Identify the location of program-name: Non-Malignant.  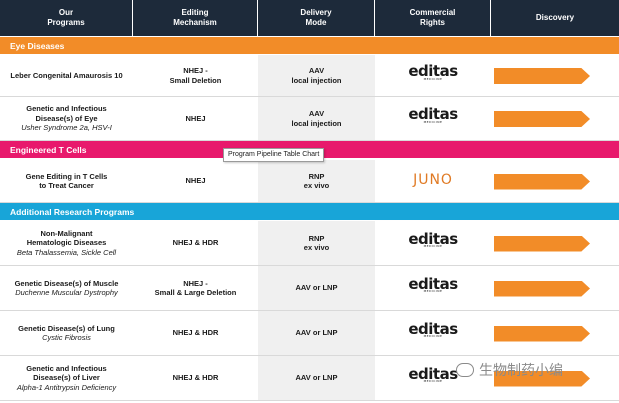
(66, 233).